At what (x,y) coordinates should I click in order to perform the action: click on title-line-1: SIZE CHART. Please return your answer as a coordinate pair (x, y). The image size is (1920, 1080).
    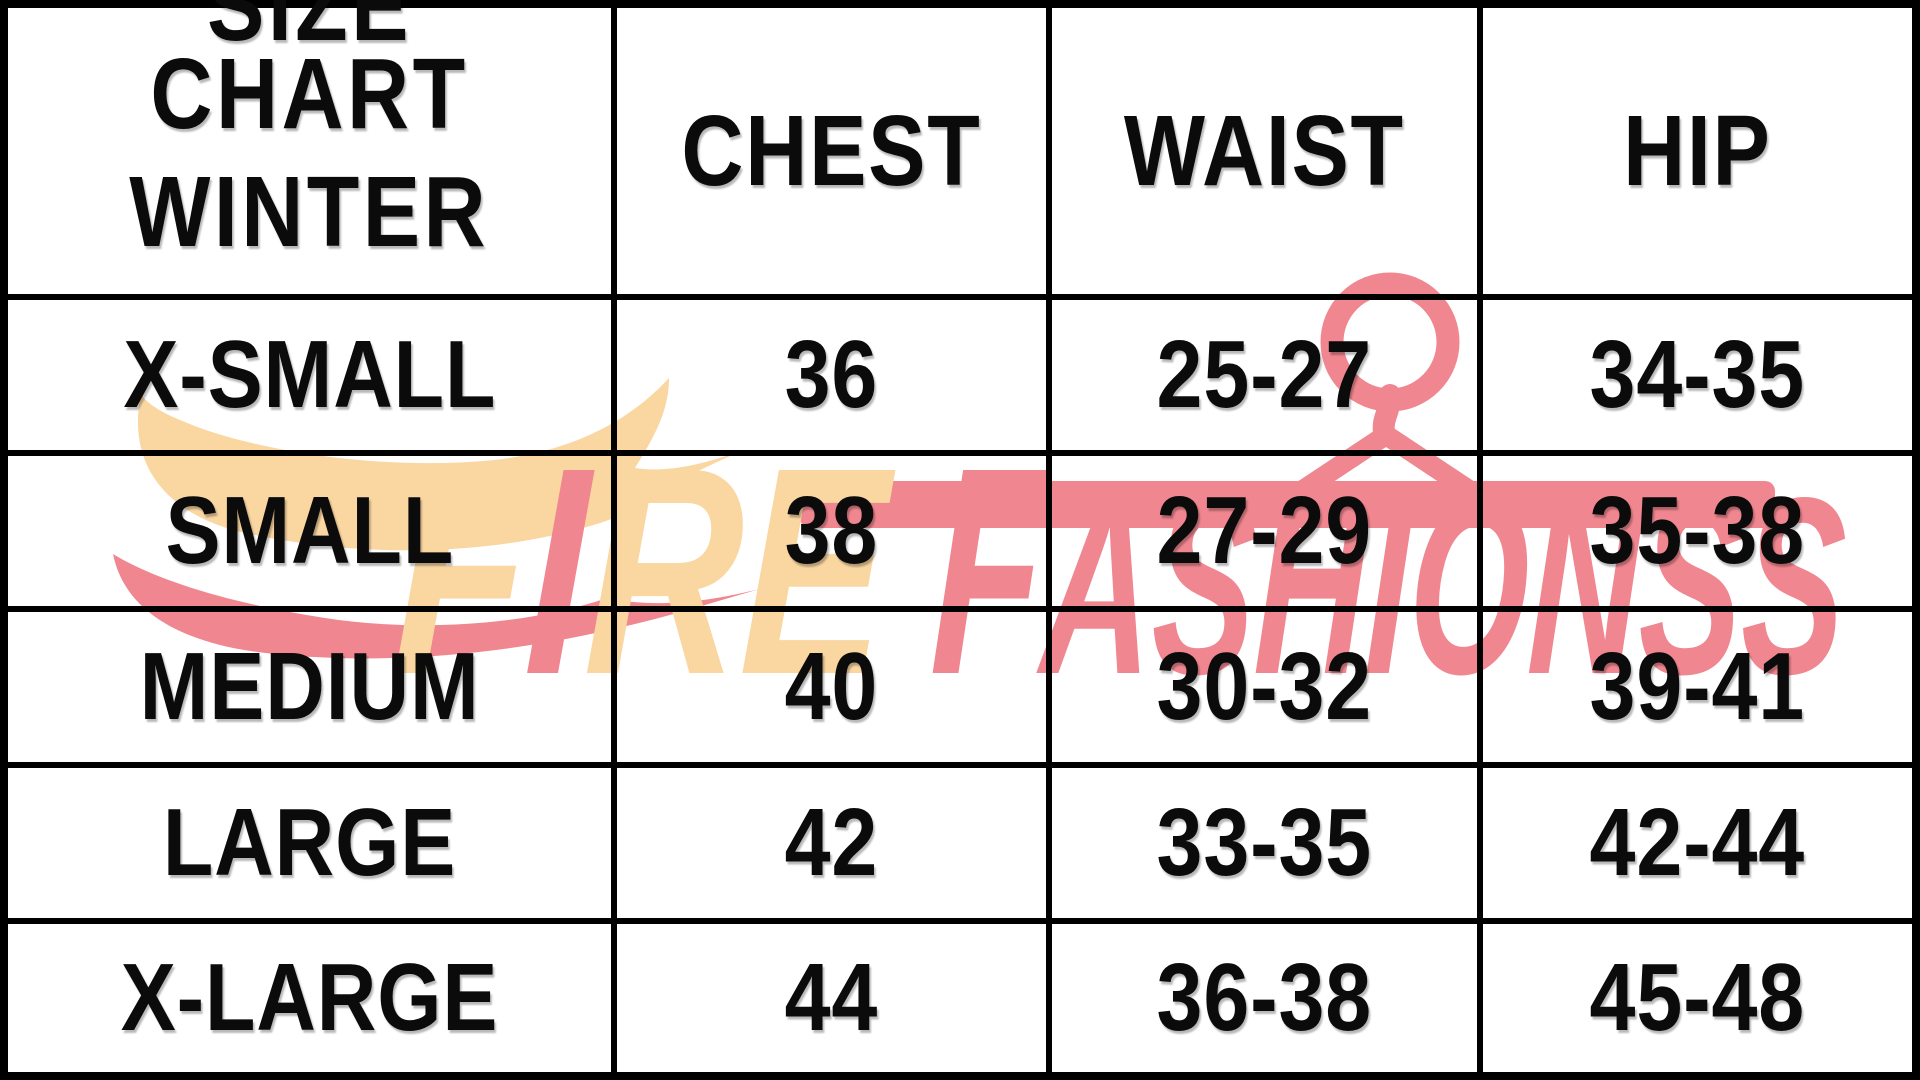
    Looking at the image, I should click on (309, 75).